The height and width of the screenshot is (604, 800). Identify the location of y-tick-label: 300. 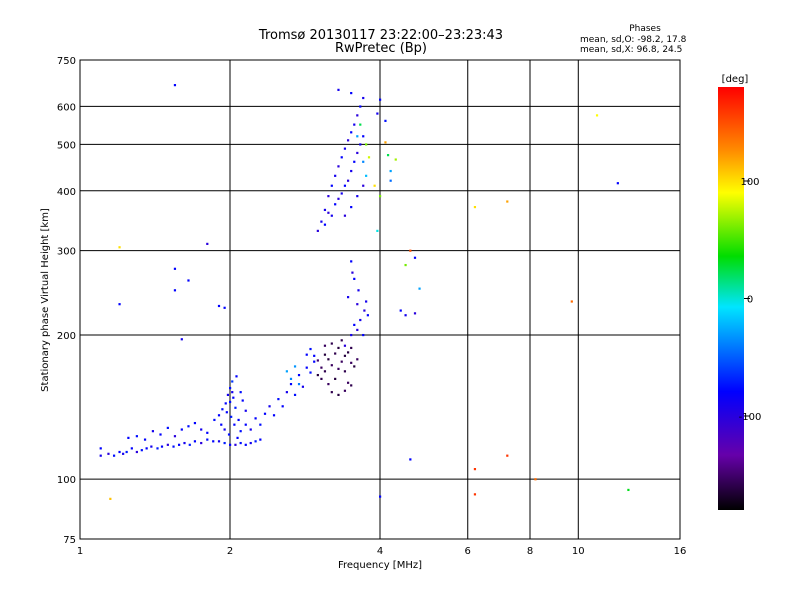
(66, 252).